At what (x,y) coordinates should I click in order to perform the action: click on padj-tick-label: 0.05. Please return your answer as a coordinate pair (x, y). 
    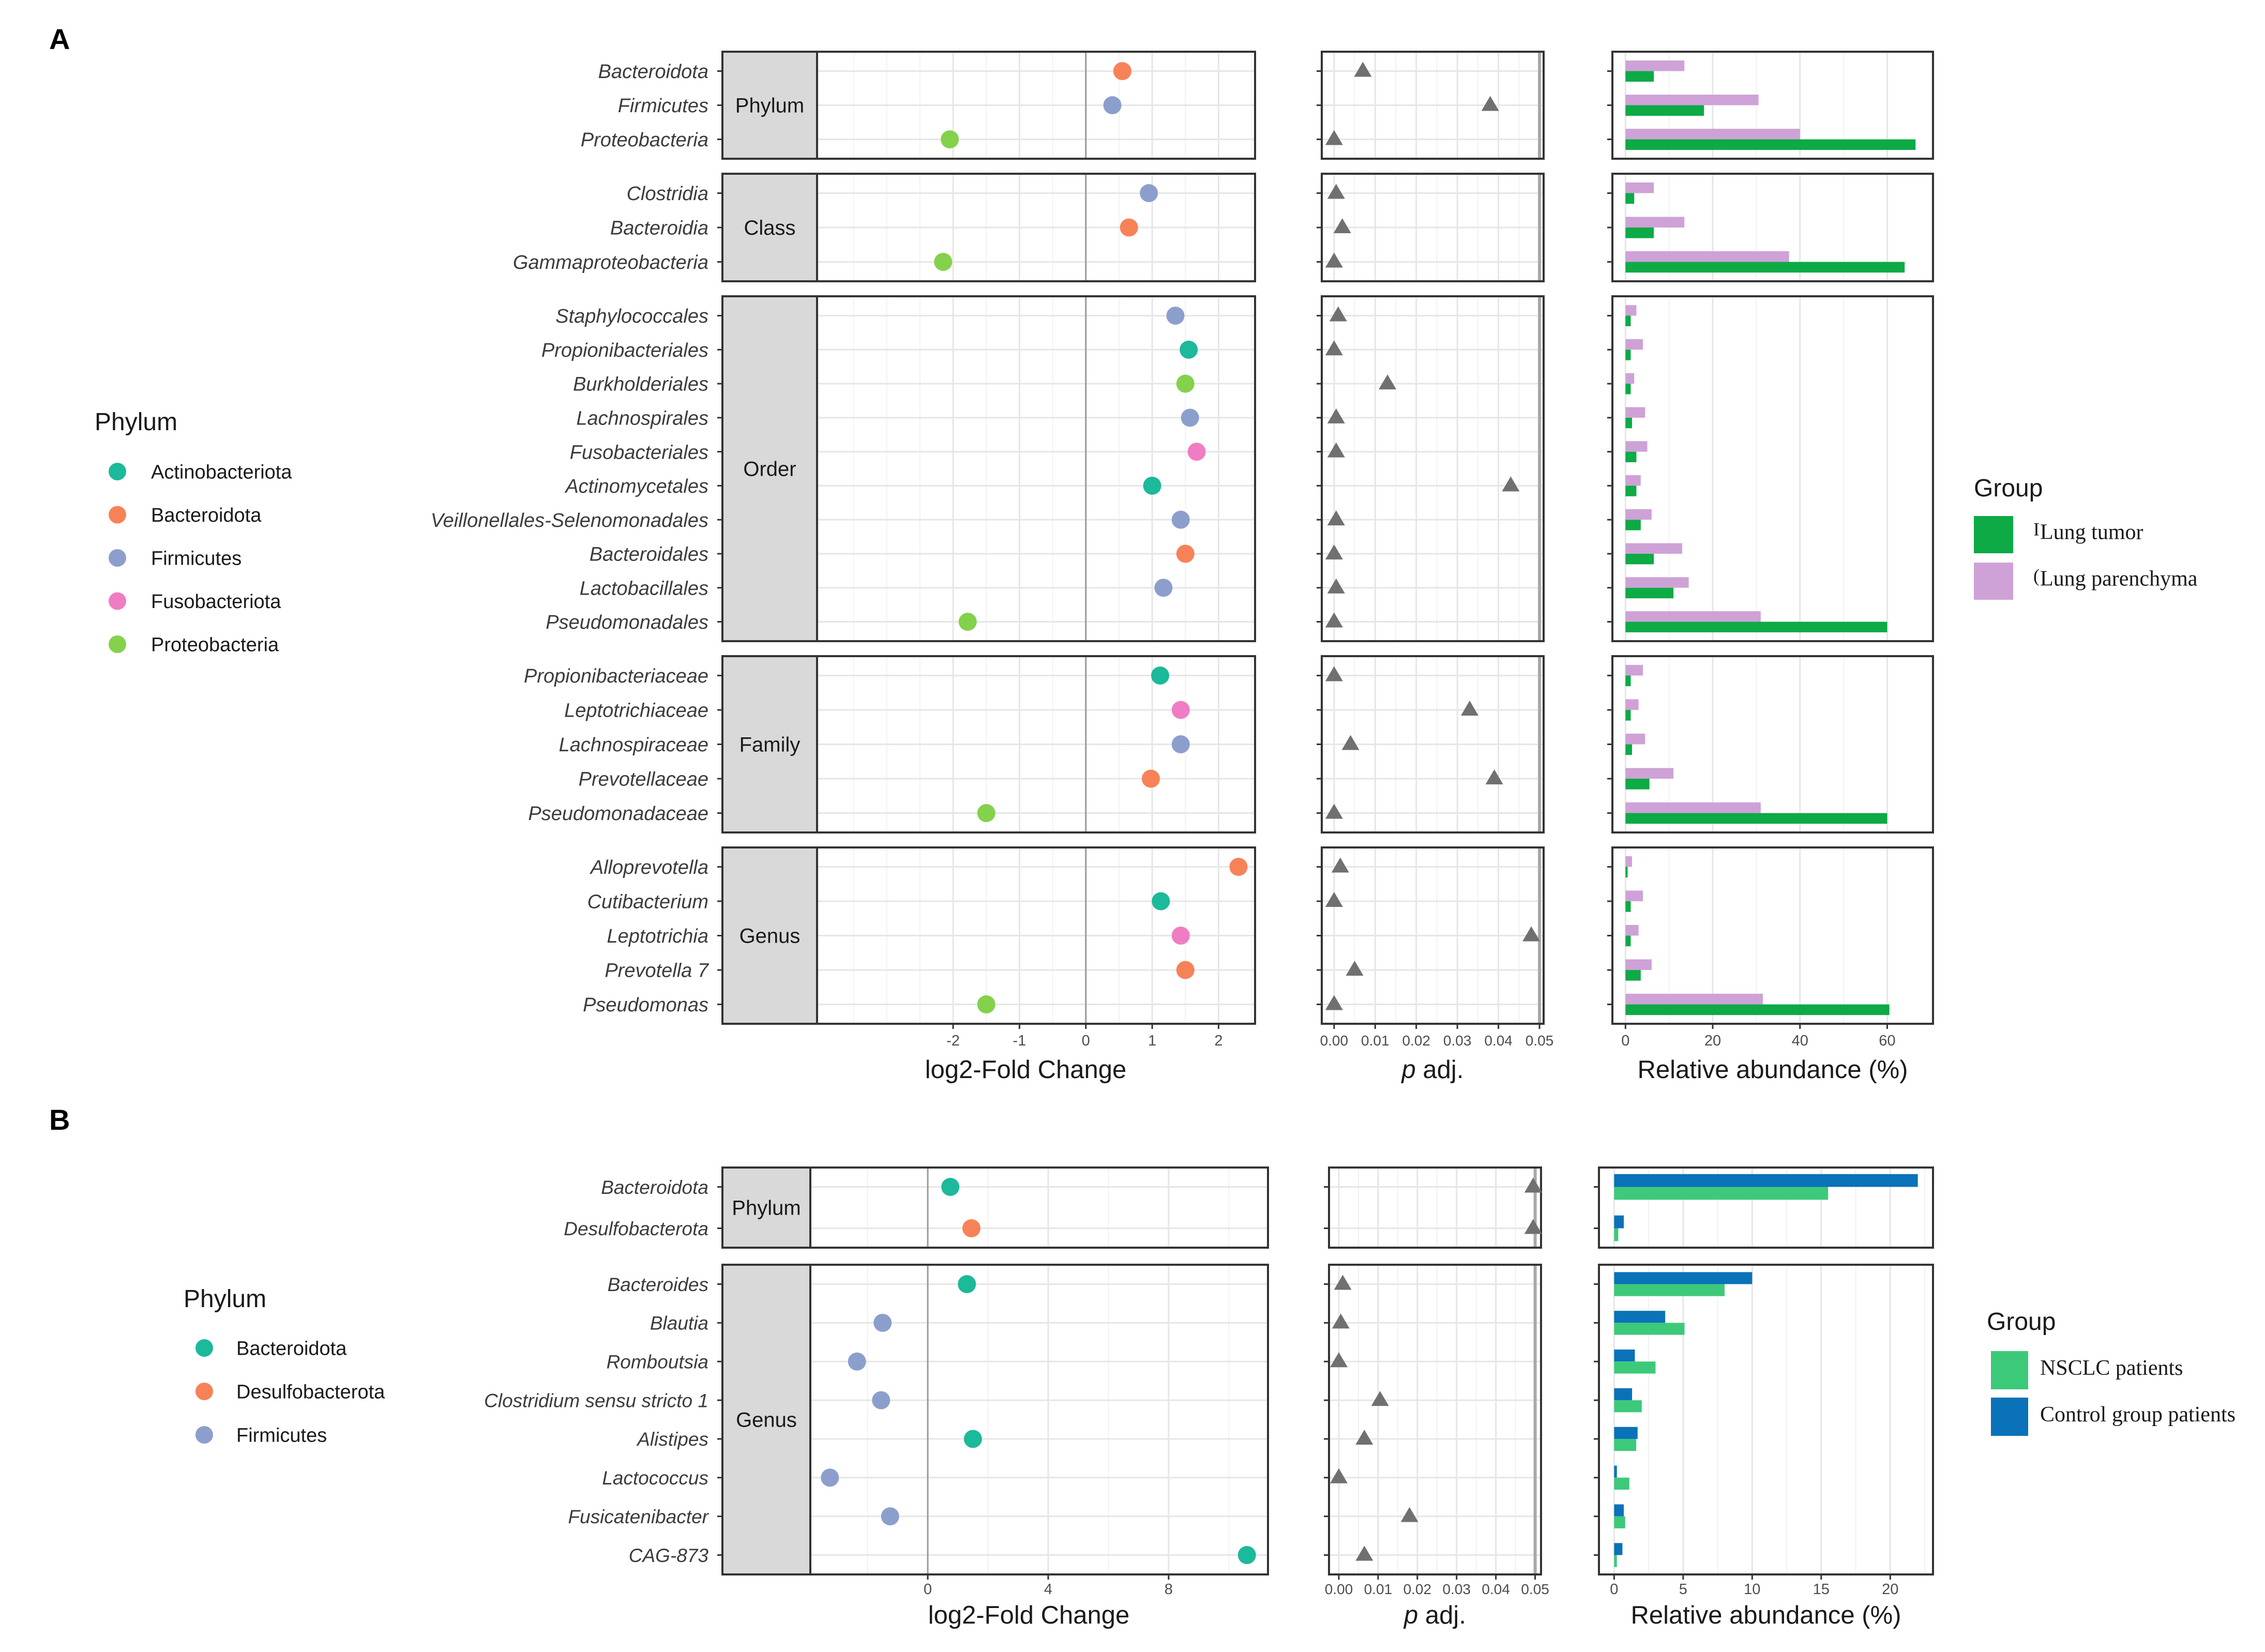
    Looking at the image, I should click on (1535, 1589).